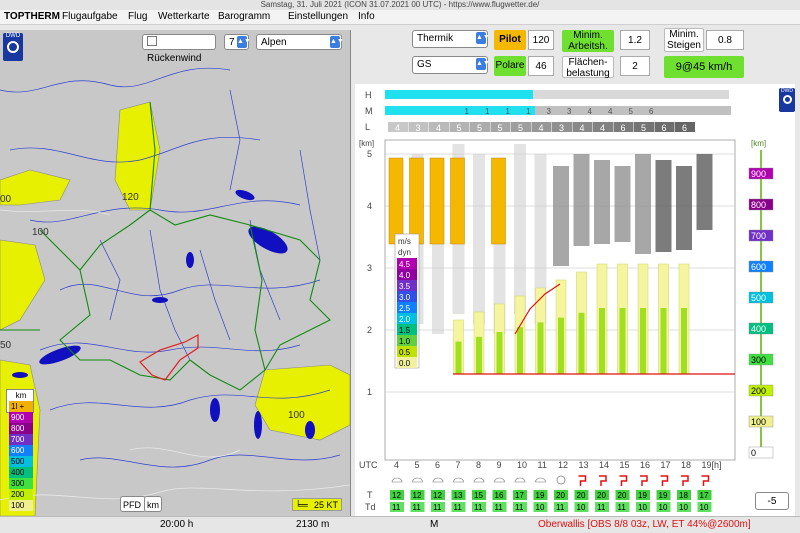 This screenshot has height=533, width=800. I want to click on ms-legend-label: 0.5, so click(405, 352).